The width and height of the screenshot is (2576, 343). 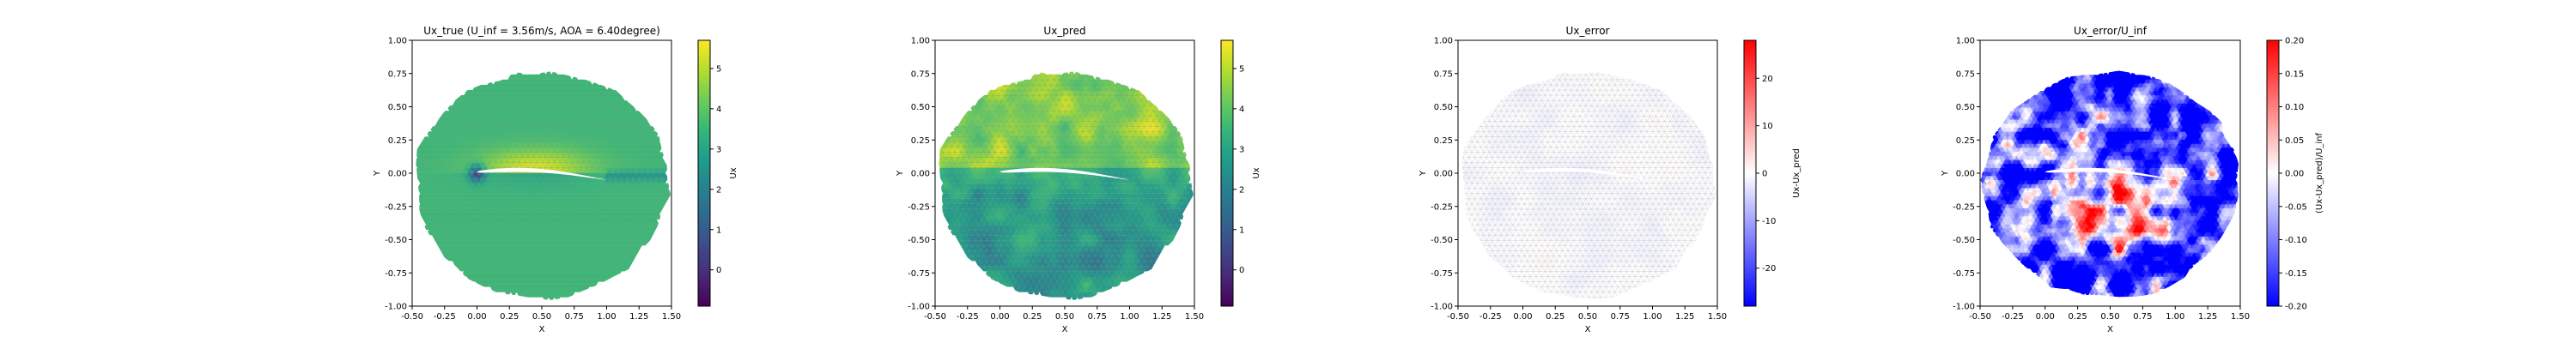 What do you see at coordinates (398, 74) in the screenshot?
I see `y-tick-label: 0.75` at bounding box center [398, 74].